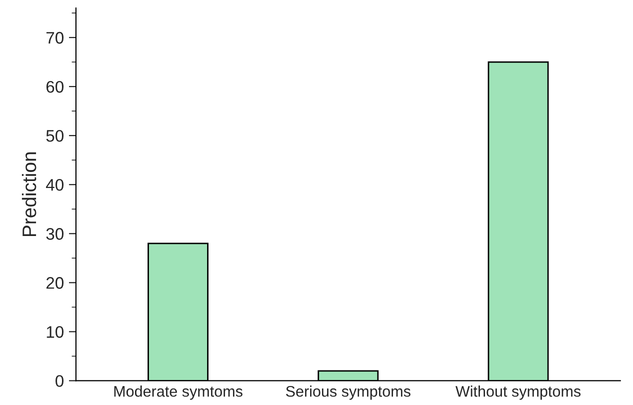 The height and width of the screenshot is (405, 633). Describe the element at coordinates (55, 283) in the screenshot. I see `y-tick-label: 20` at that location.